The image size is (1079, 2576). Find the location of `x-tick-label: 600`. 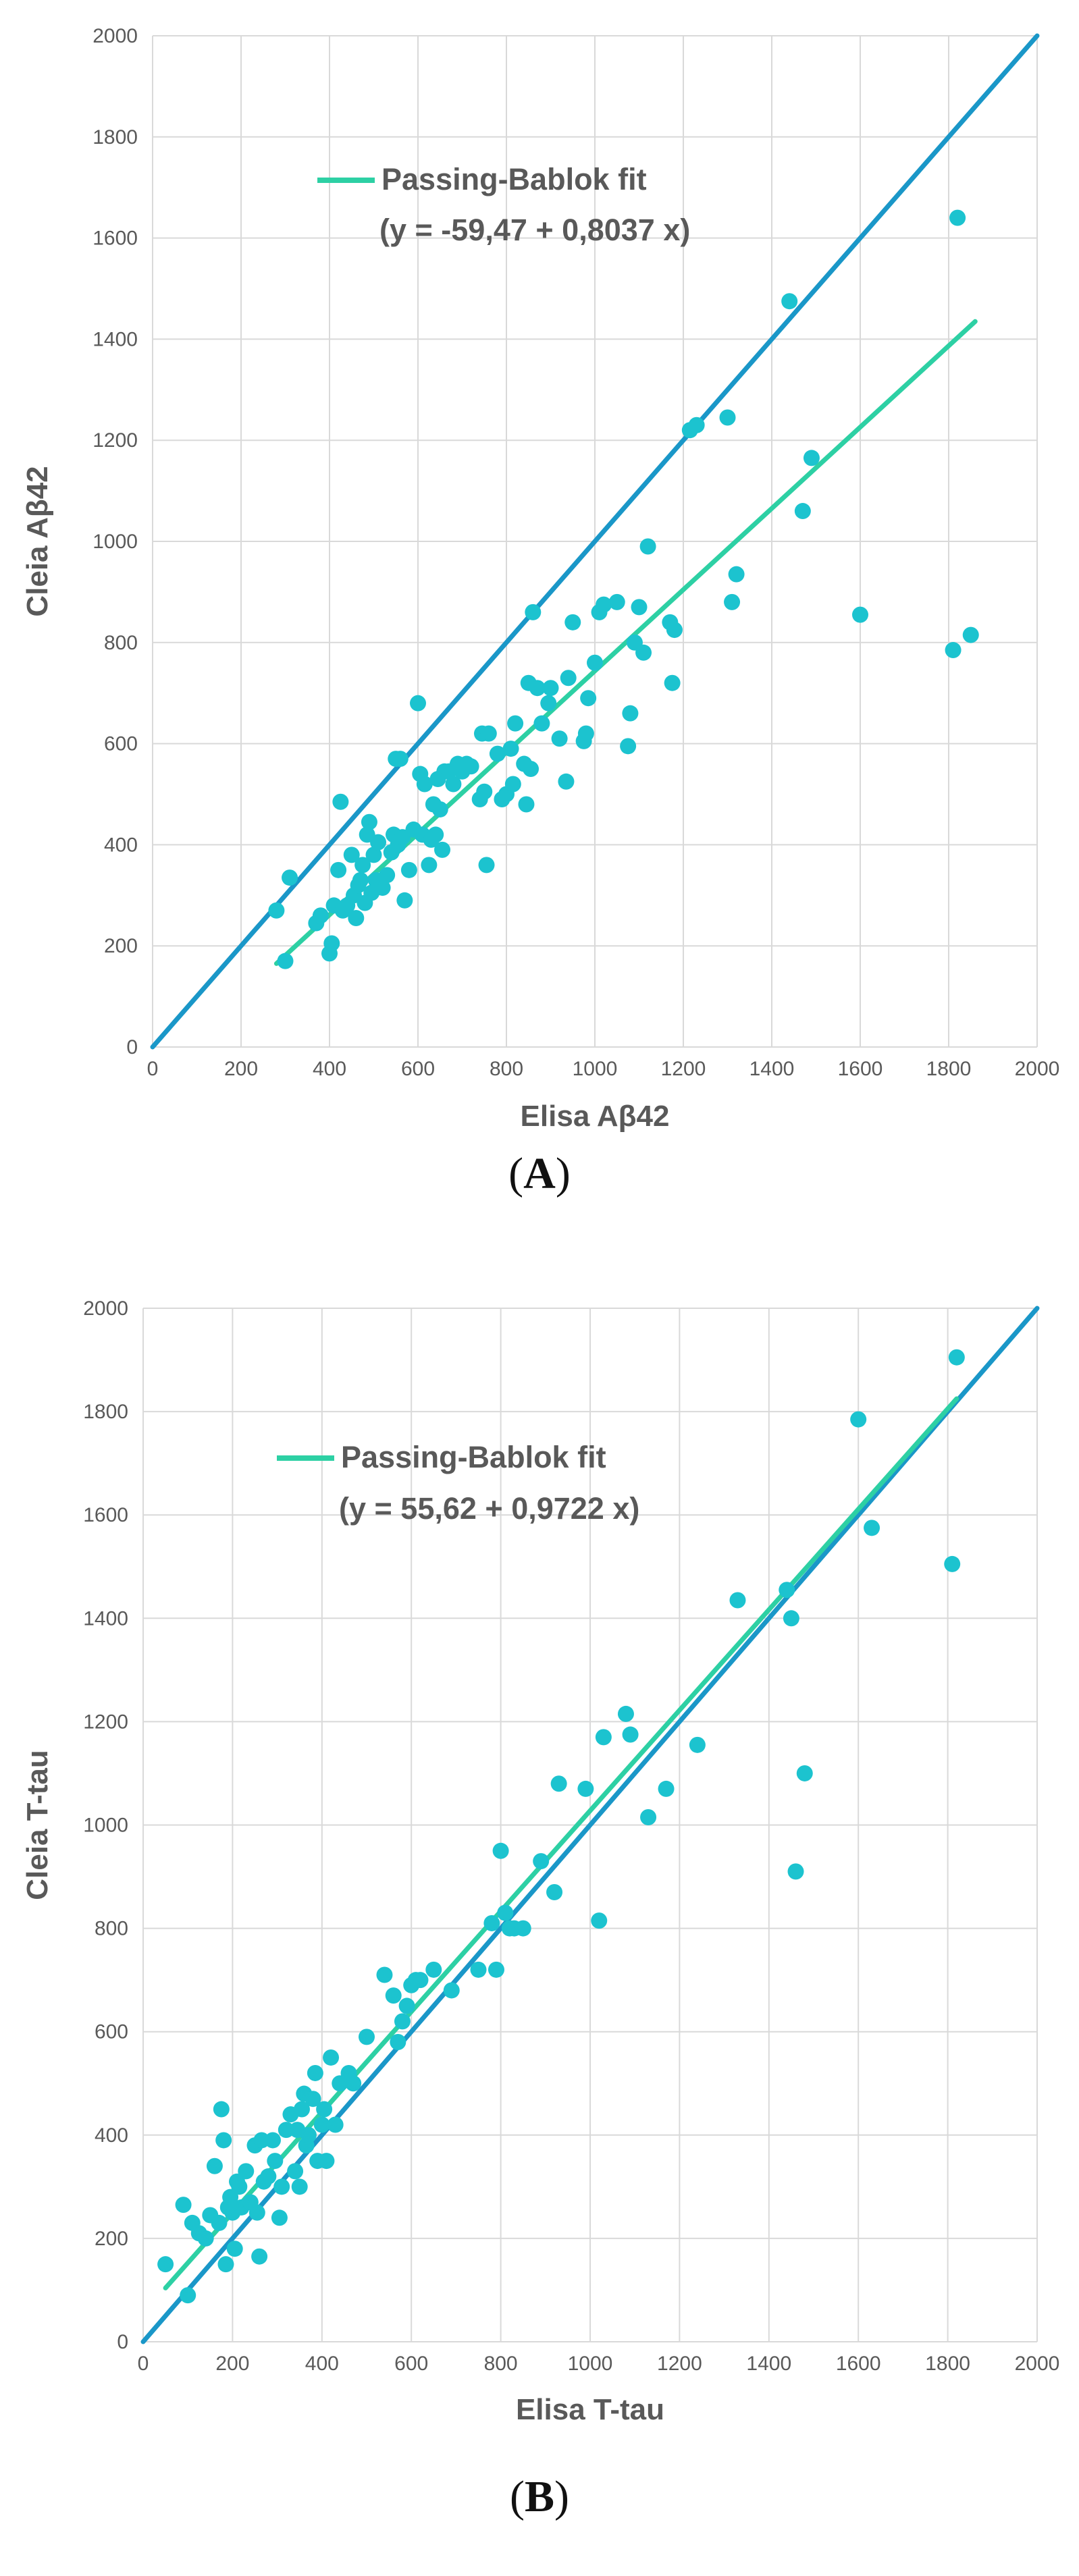

x-tick-label: 600 is located at coordinates (411, 2364).